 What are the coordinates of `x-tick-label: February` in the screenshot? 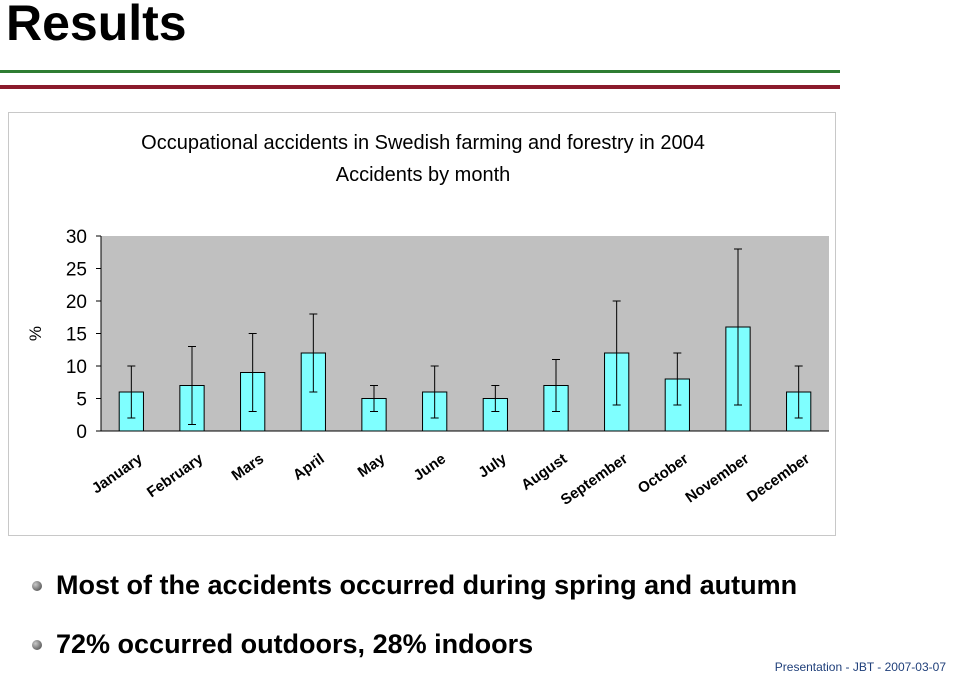 It's located at (175, 475).